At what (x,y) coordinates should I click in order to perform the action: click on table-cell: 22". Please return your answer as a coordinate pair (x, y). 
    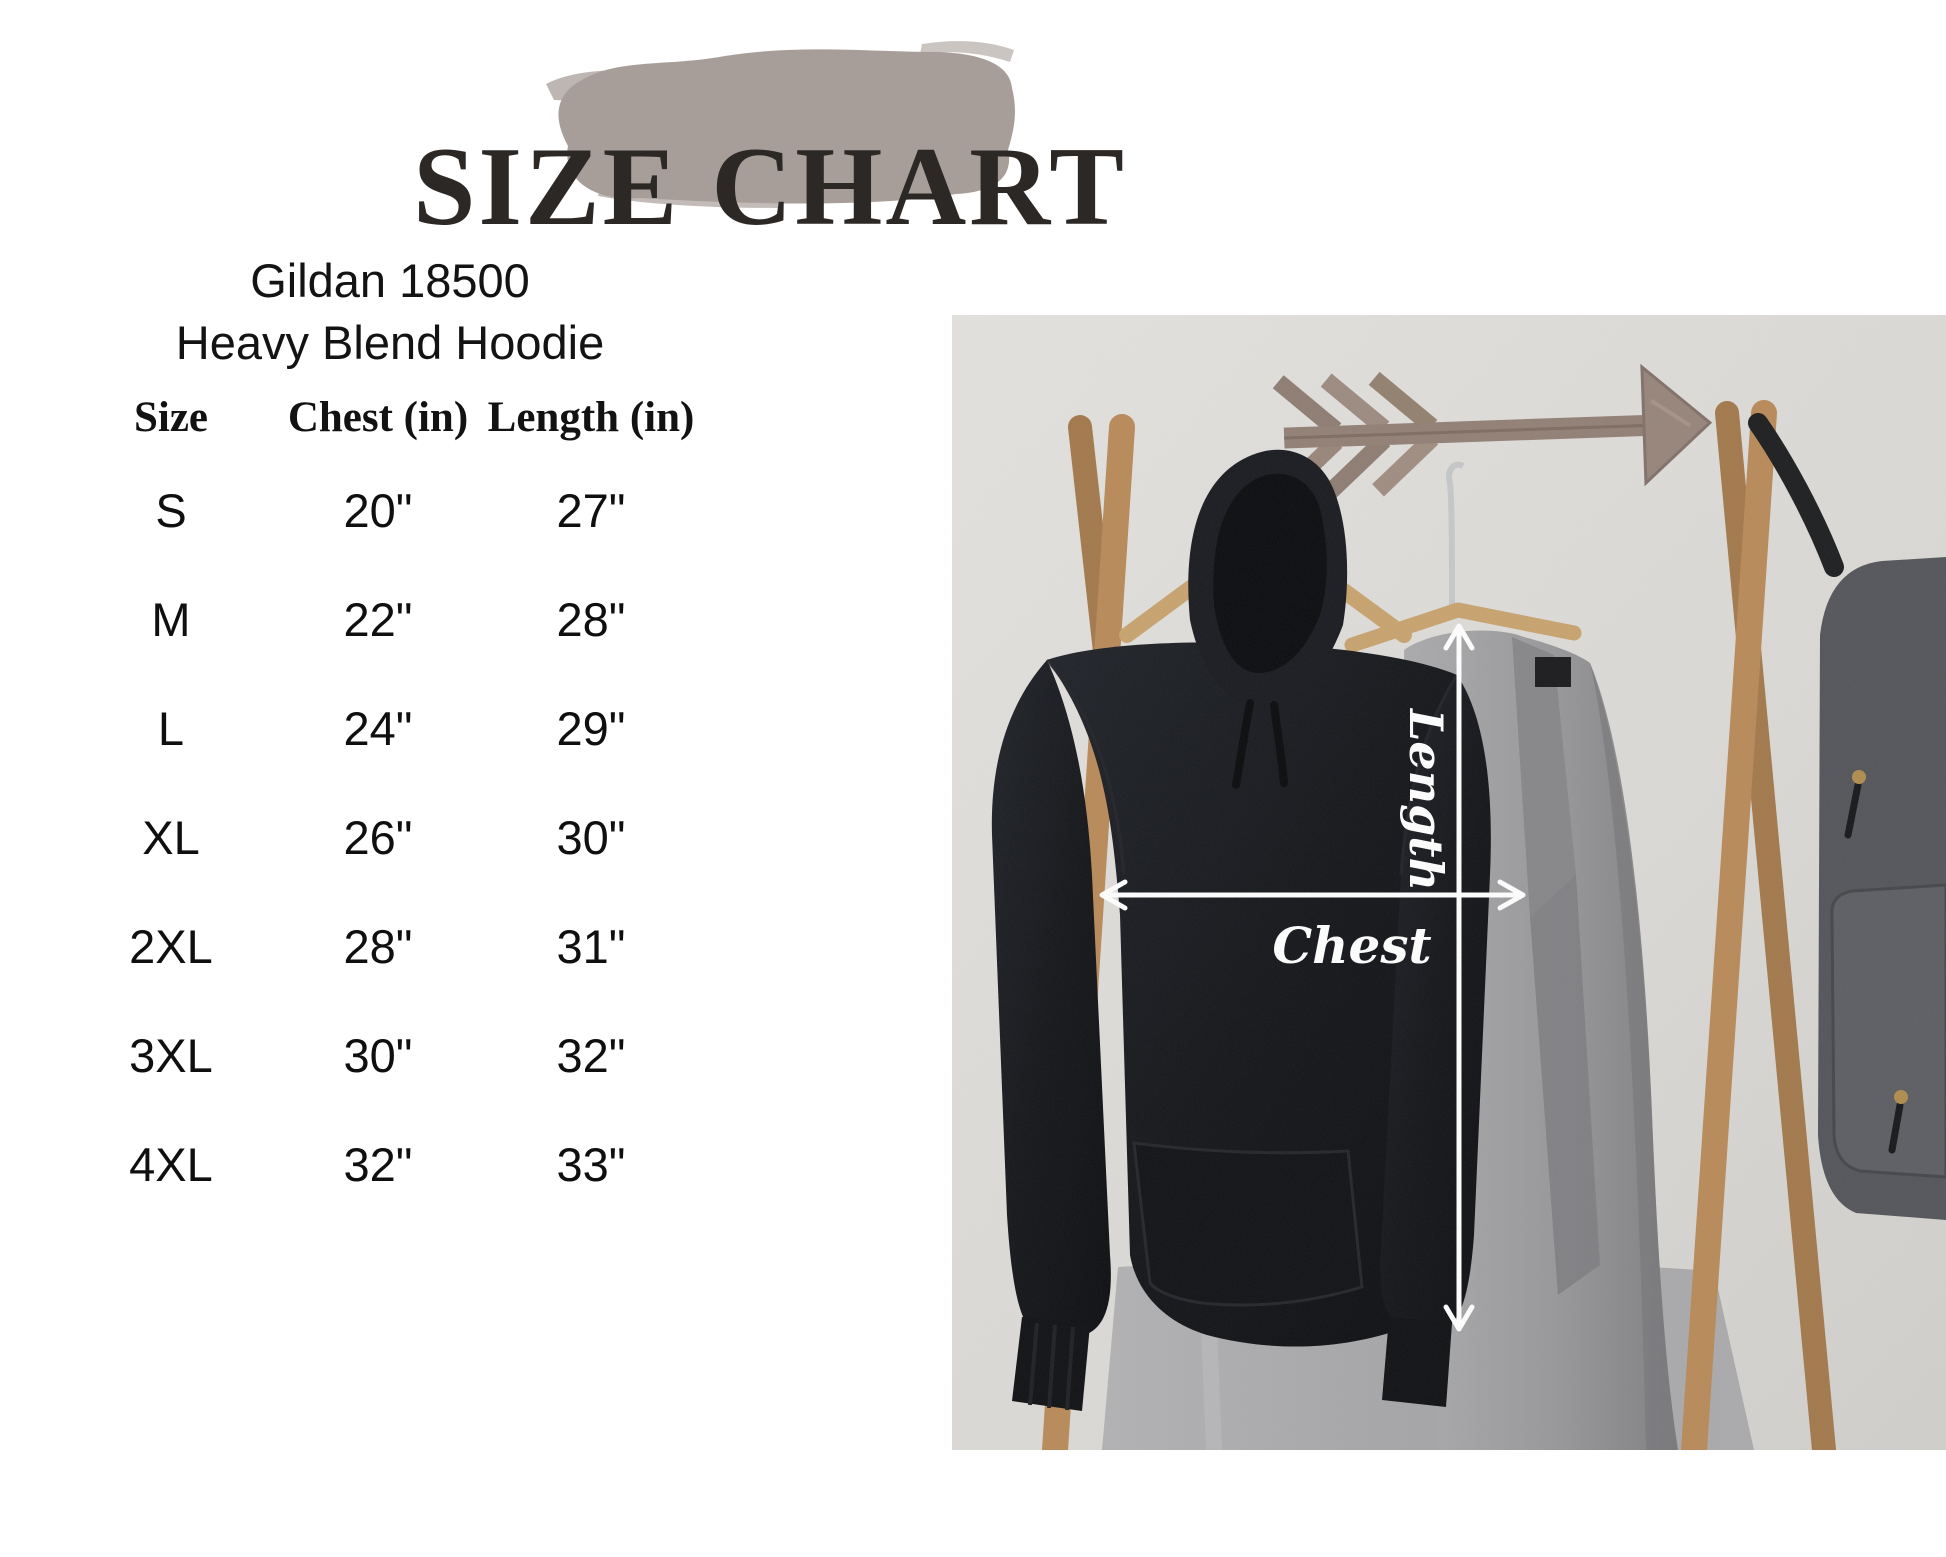
    Looking at the image, I should click on (378, 619).